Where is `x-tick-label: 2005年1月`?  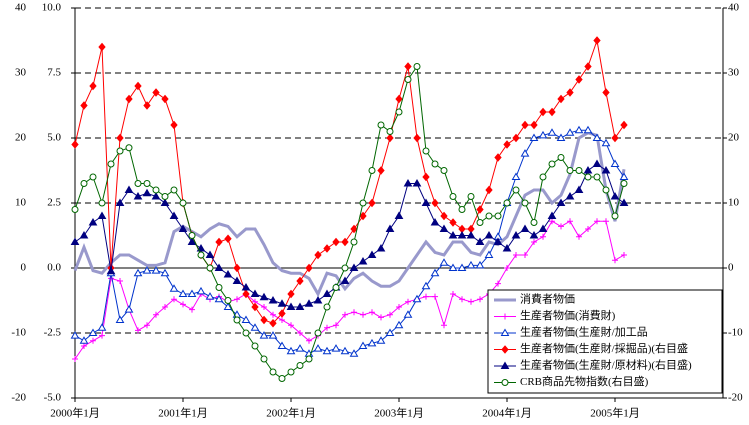
x-tick-label: 2005年1月 is located at coordinates (615, 413).